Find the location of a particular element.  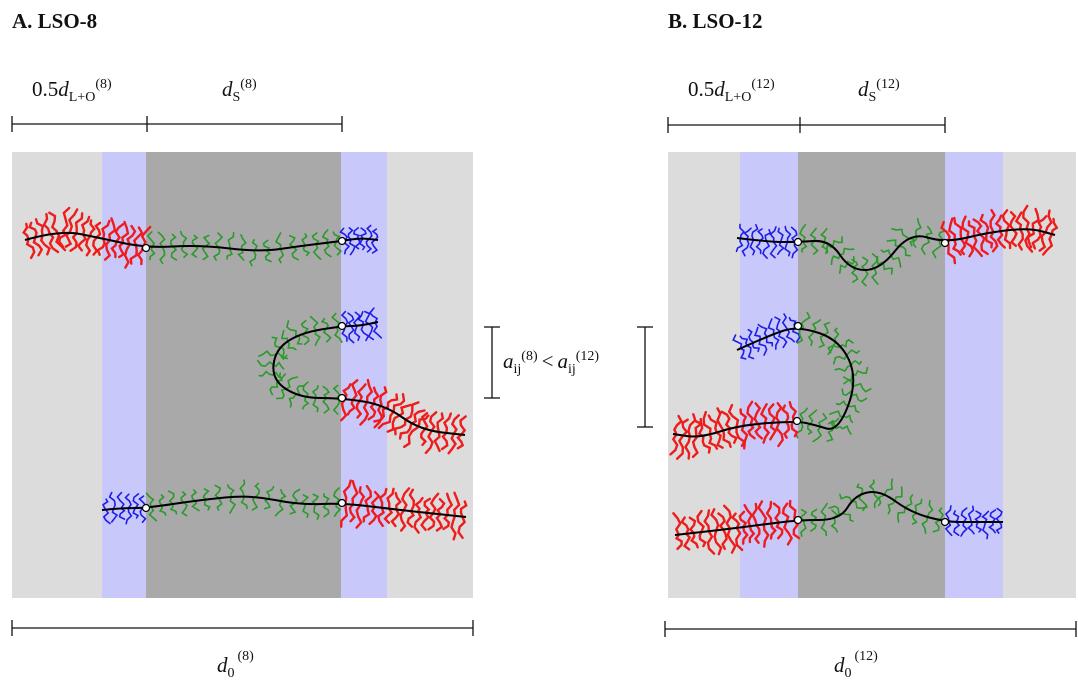

label: d0(8) is located at coordinates (235, 665).